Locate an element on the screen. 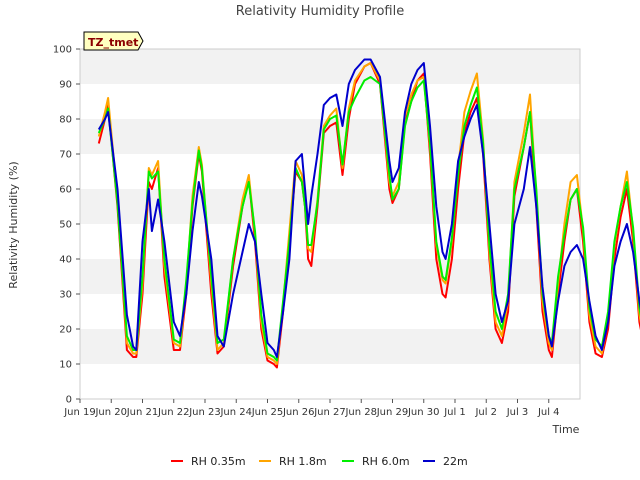 This screenshot has width=640, height=480. y-tick-label: 80 is located at coordinates (65, 120).